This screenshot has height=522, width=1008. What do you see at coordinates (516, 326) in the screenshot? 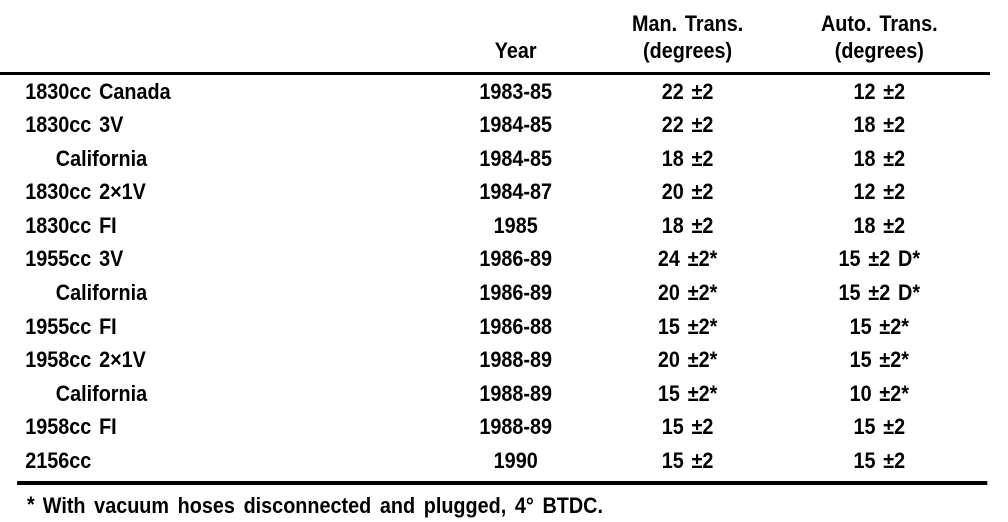
I see `year-cell: 1986-88` at bounding box center [516, 326].